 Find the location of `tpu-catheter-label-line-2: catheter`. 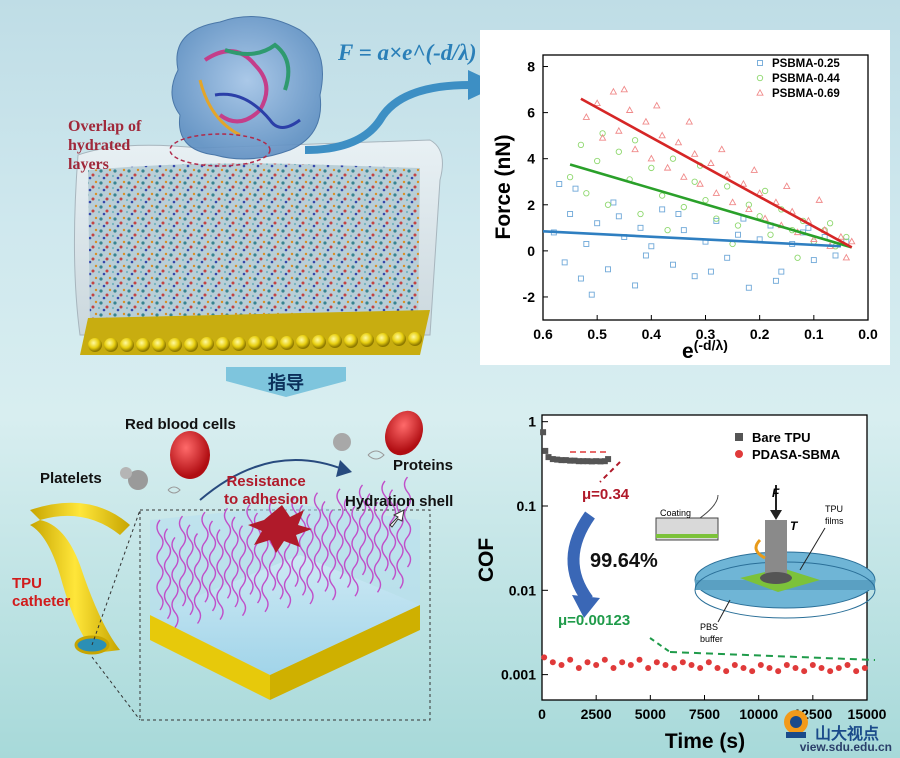

tpu-catheter-label-line-2: catheter is located at coordinates (41, 601).